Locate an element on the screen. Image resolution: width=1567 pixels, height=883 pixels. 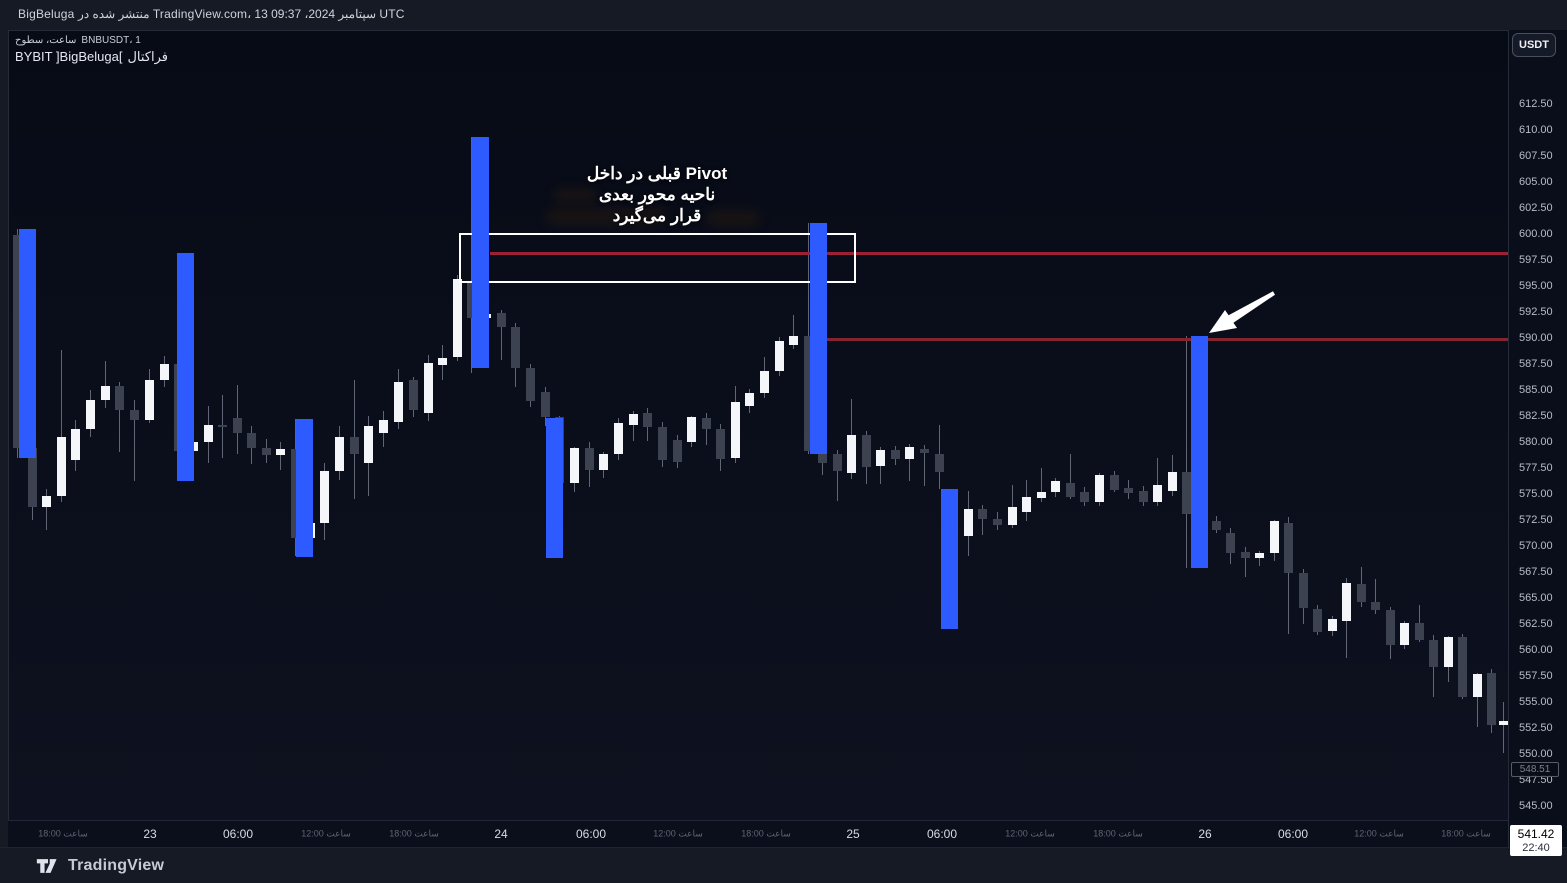
price-tick-label: 585.00 is located at coordinates (1536, 390).